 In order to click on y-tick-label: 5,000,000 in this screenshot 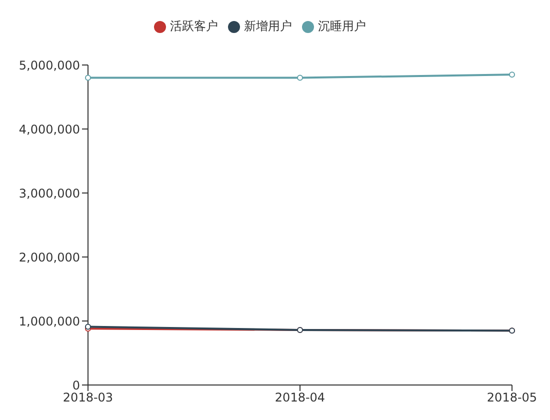, I will do `click(49, 65)`.